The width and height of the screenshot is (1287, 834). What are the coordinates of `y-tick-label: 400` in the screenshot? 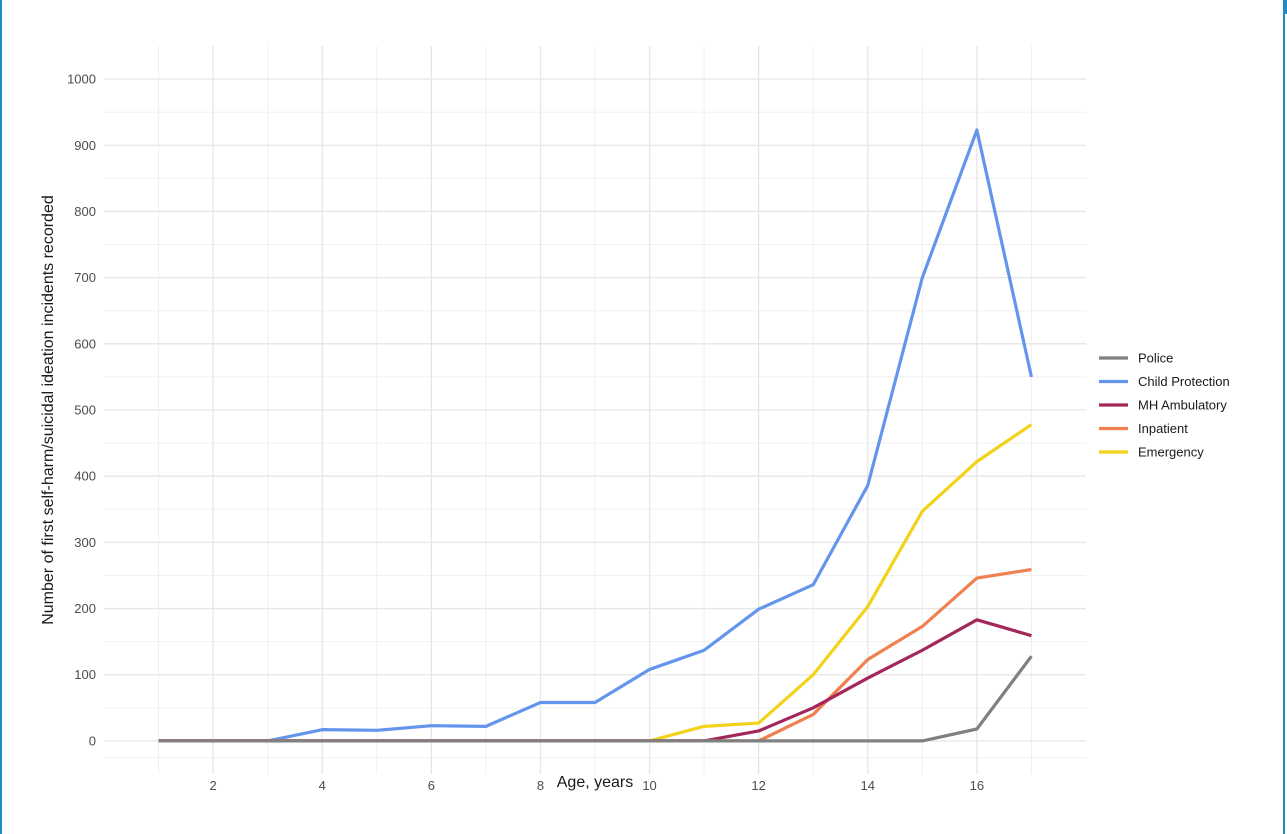 It's located at (85, 476).